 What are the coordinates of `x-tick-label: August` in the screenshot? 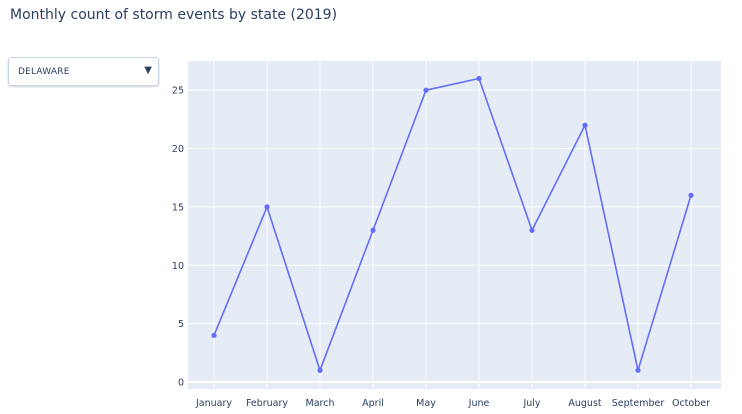 It's located at (585, 403).